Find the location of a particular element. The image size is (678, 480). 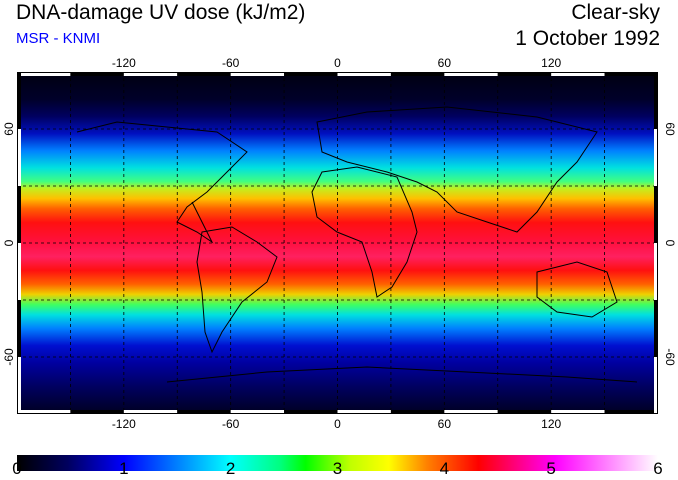

sky-condition: Clear-sky is located at coordinates (615, 12).